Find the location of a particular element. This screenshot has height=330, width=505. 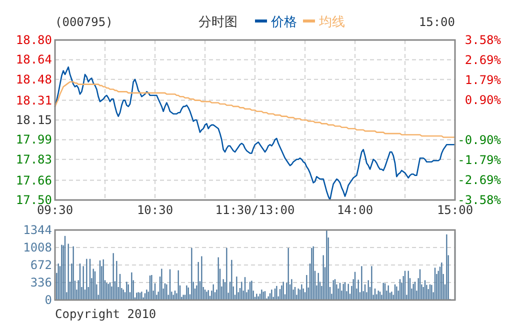

text: Copyright 2010 is located at coordinates (105, 314).